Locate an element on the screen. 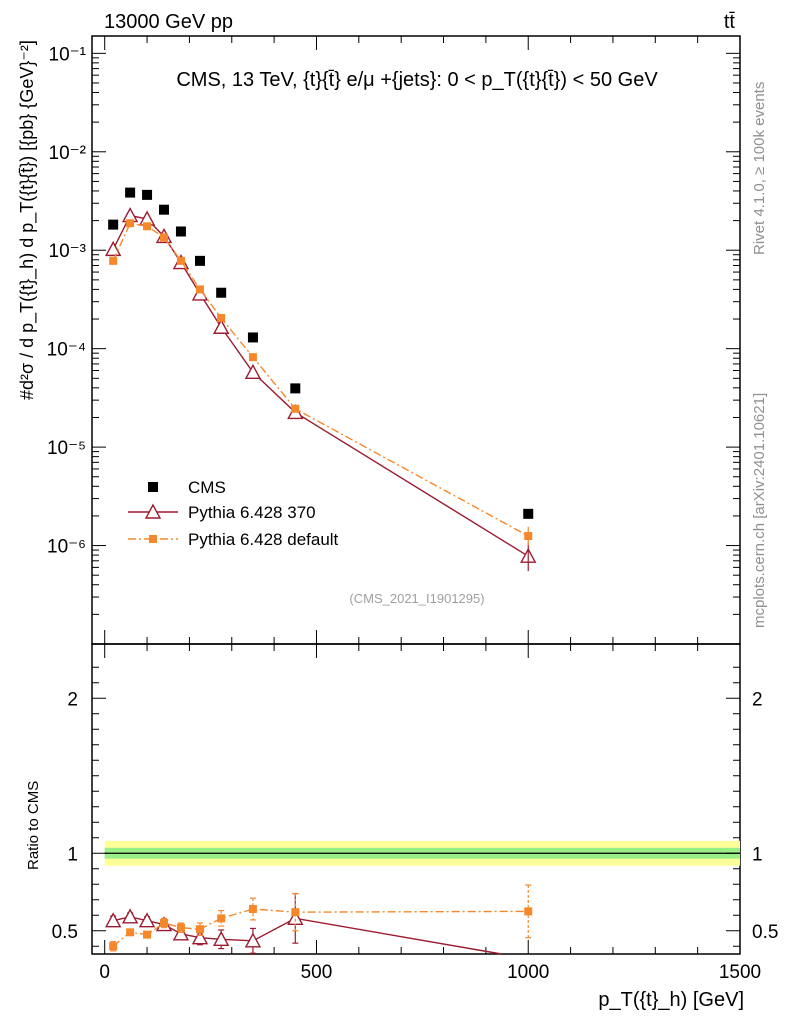  y-tick-label: 10⁻² is located at coordinates (68, 153).